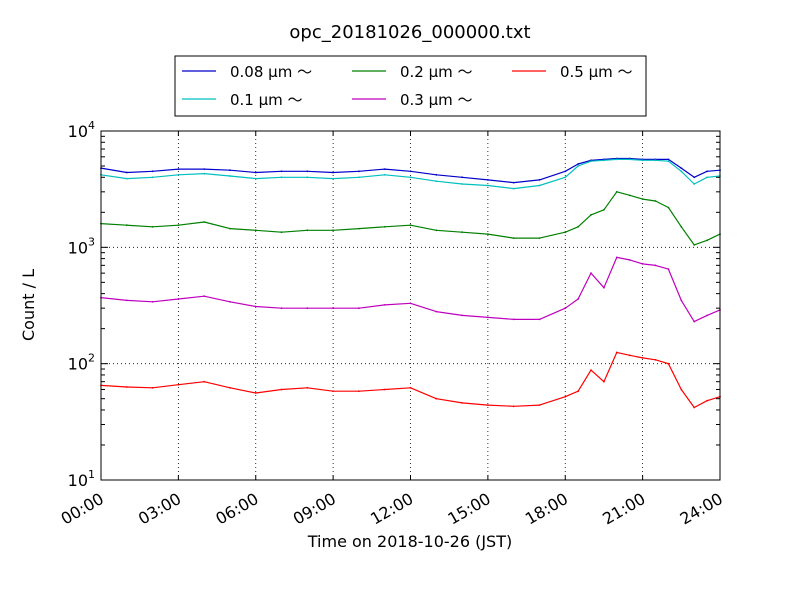 Image resolution: width=800 pixels, height=600 pixels. Describe the element at coordinates (81, 130) in the screenshot. I see `y-tick-label: 10⁴` at that location.